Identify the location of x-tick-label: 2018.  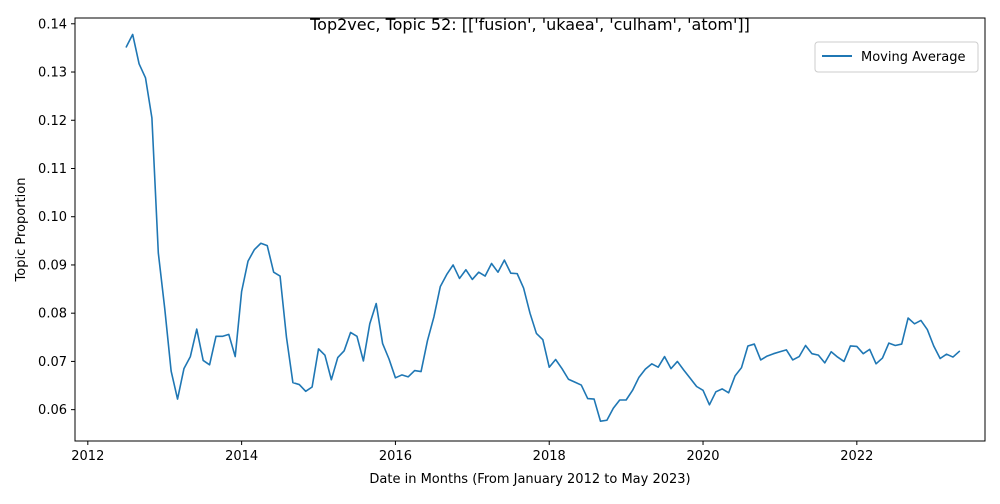
(549, 456).